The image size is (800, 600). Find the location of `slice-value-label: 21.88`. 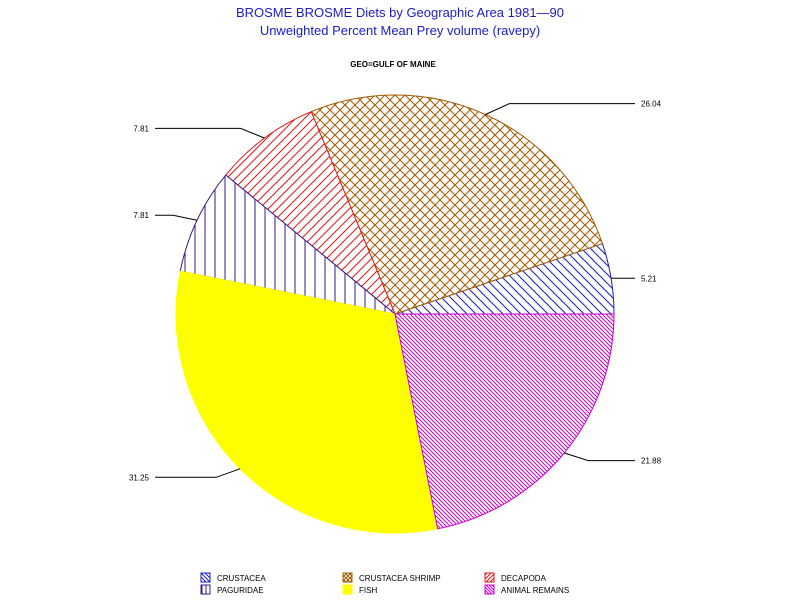

slice-value-label: 21.88 is located at coordinates (651, 461).